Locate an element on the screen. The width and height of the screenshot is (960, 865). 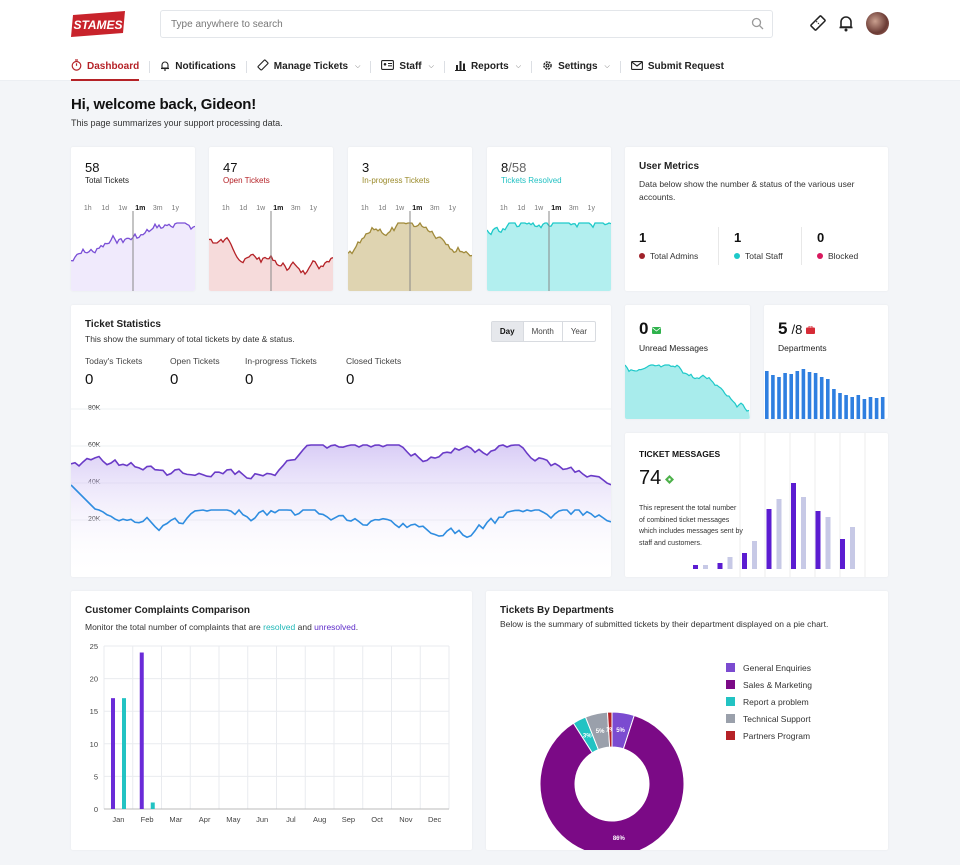
departments-donut-chart: 3% 5% 1% 5% 86% is located at coordinates (612, 780).